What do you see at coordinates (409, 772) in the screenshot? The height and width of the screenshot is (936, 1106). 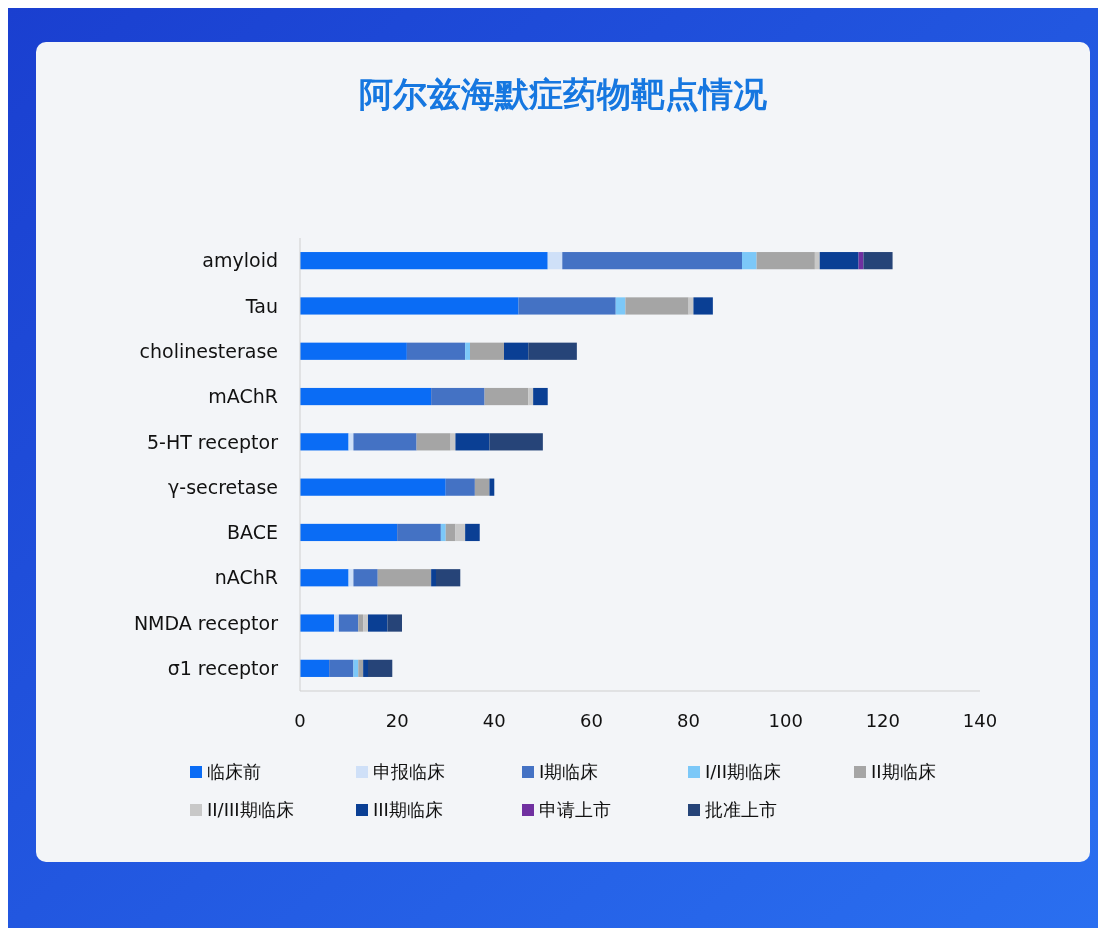 I see `legend-label: 申报临床` at bounding box center [409, 772].